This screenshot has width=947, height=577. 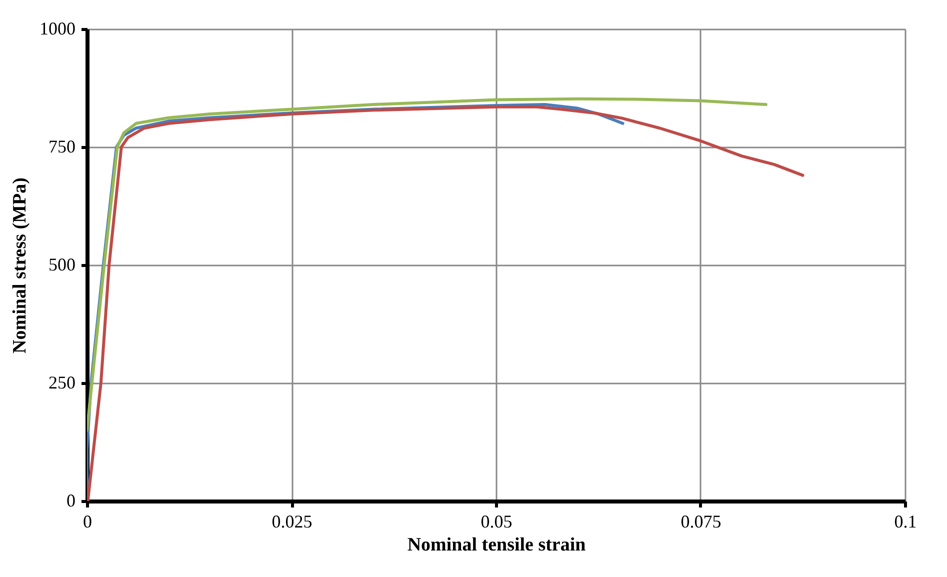 What do you see at coordinates (62, 382) in the screenshot?
I see `y-tick-label: 250` at bounding box center [62, 382].